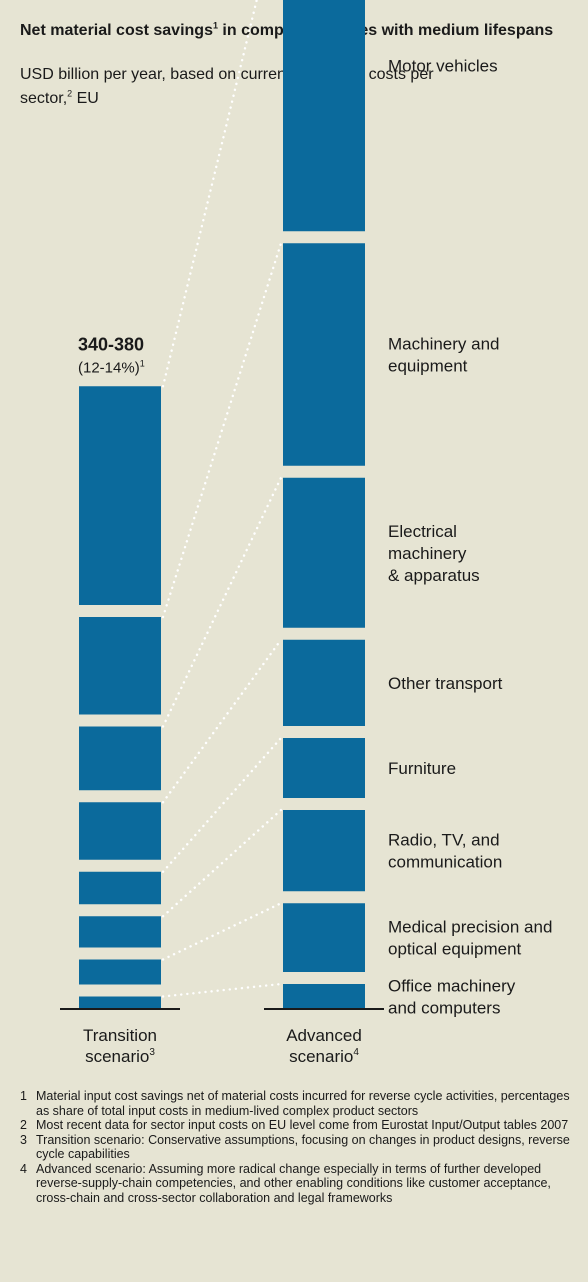  Describe the element at coordinates (324, 682) in the screenshot. I see `bar-advanced-other-transport` at that location.